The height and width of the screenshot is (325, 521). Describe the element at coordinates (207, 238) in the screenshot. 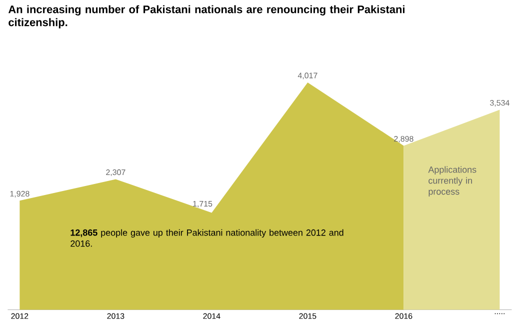

I see `annotation: 12,865 people gave up their Pakistani nationality between 2012 and 2016.` at that location.